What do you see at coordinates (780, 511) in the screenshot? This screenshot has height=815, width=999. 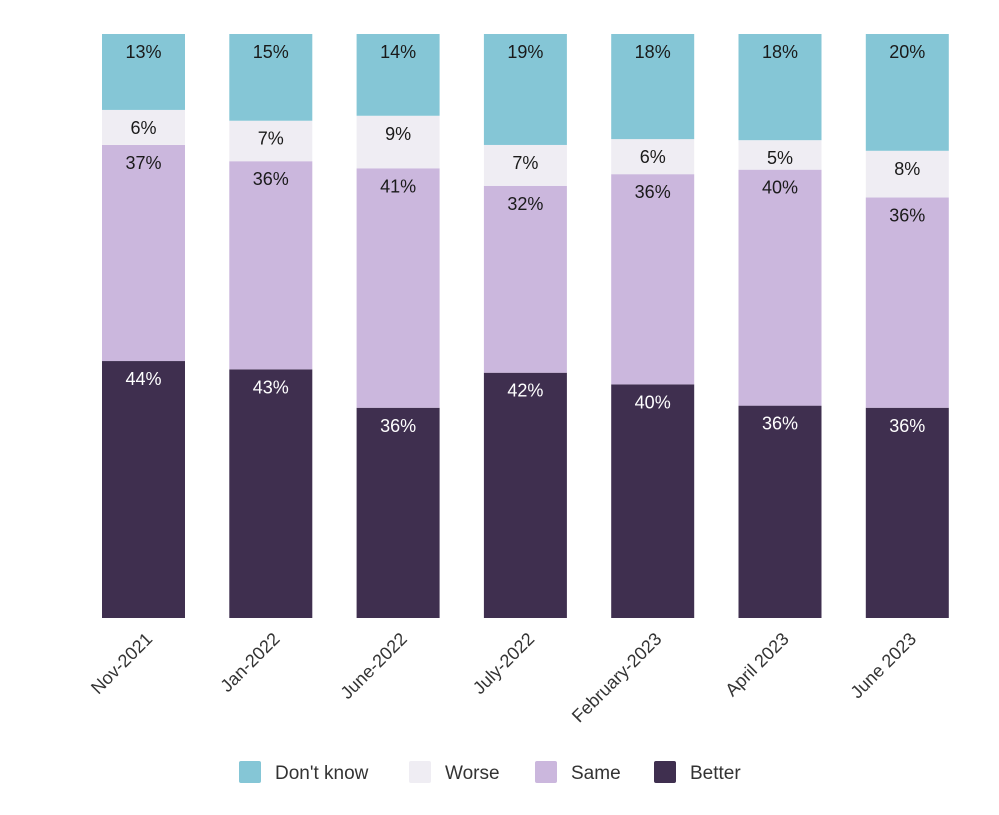 I see `bar-segment-better-april-2023` at bounding box center [780, 511].